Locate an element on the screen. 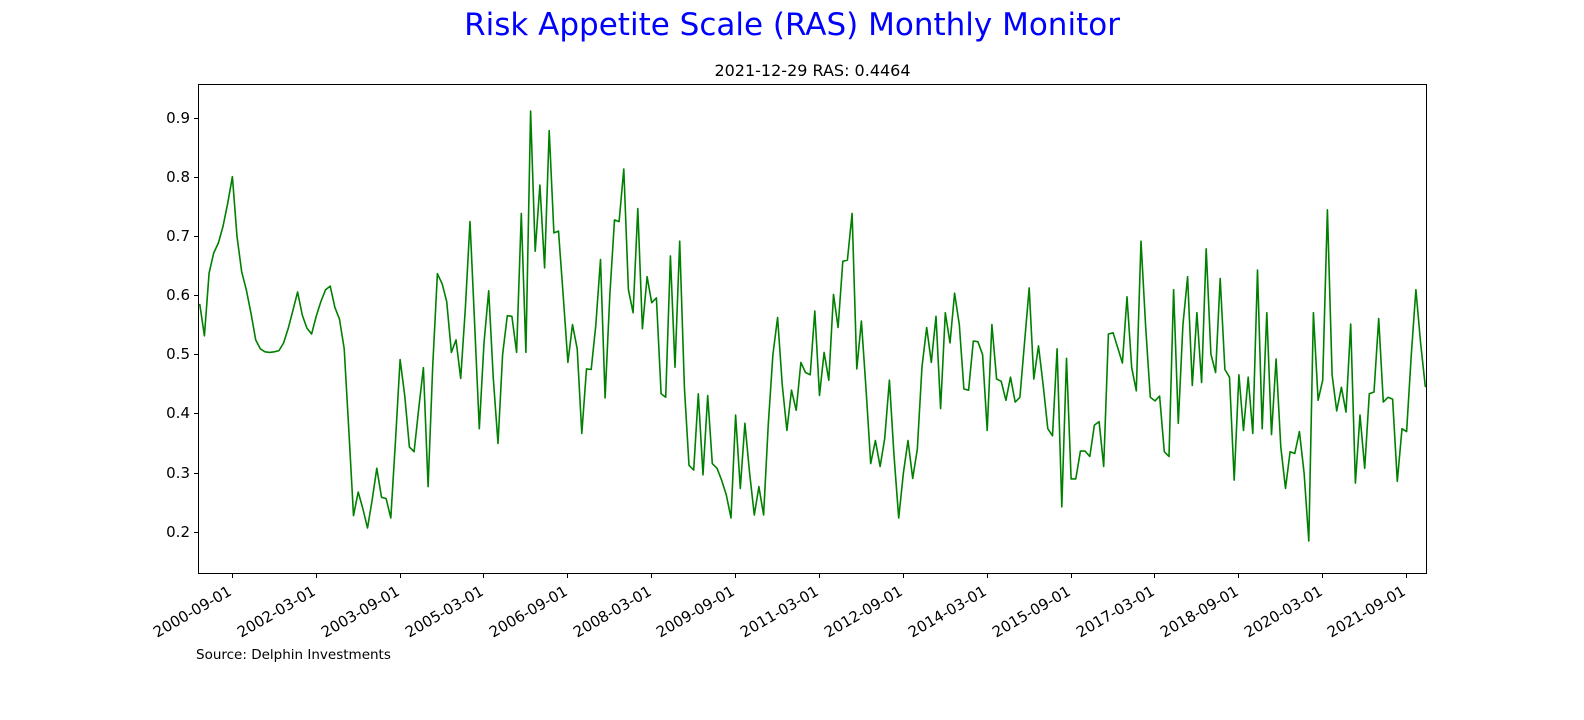 This screenshot has width=1584, height=720. y-tick-label: 0.9 is located at coordinates (178, 117).